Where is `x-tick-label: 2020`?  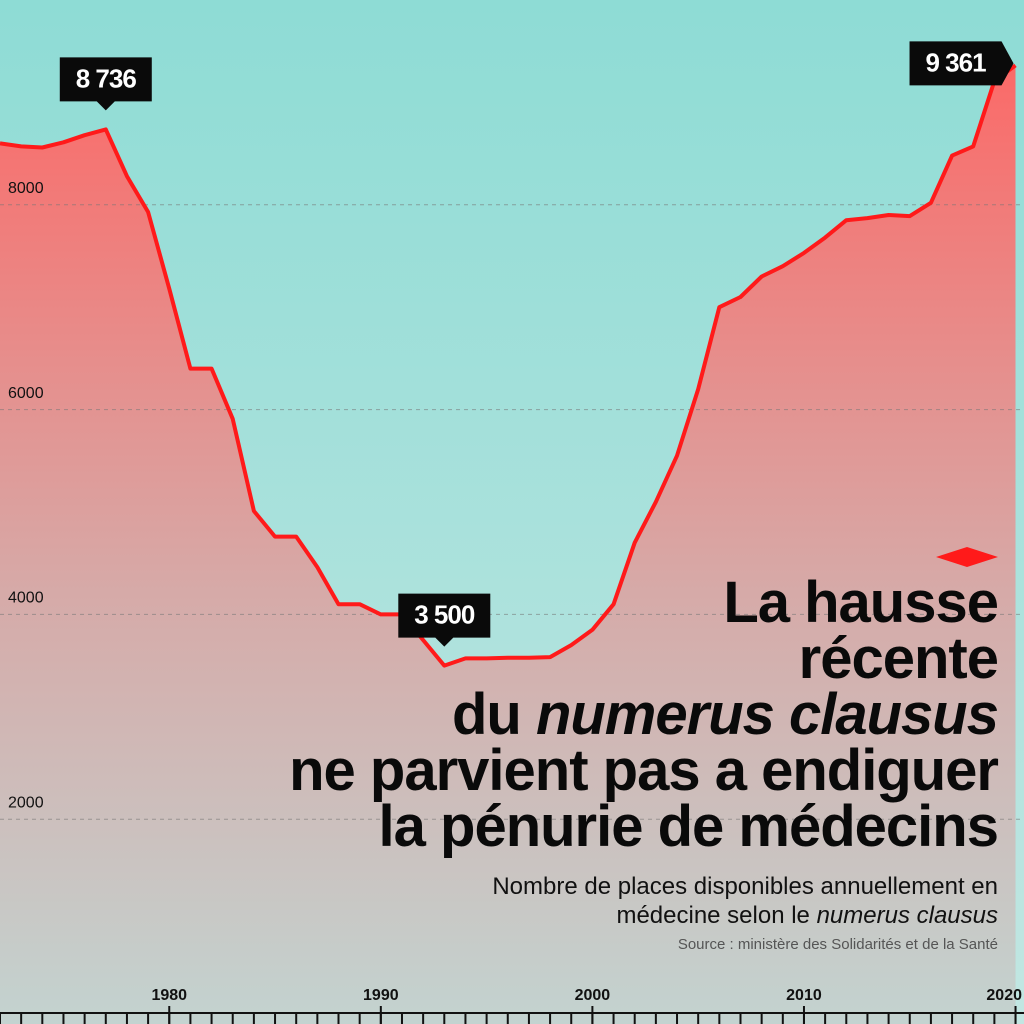 x-tick-label: 2020 is located at coordinates (1004, 995).